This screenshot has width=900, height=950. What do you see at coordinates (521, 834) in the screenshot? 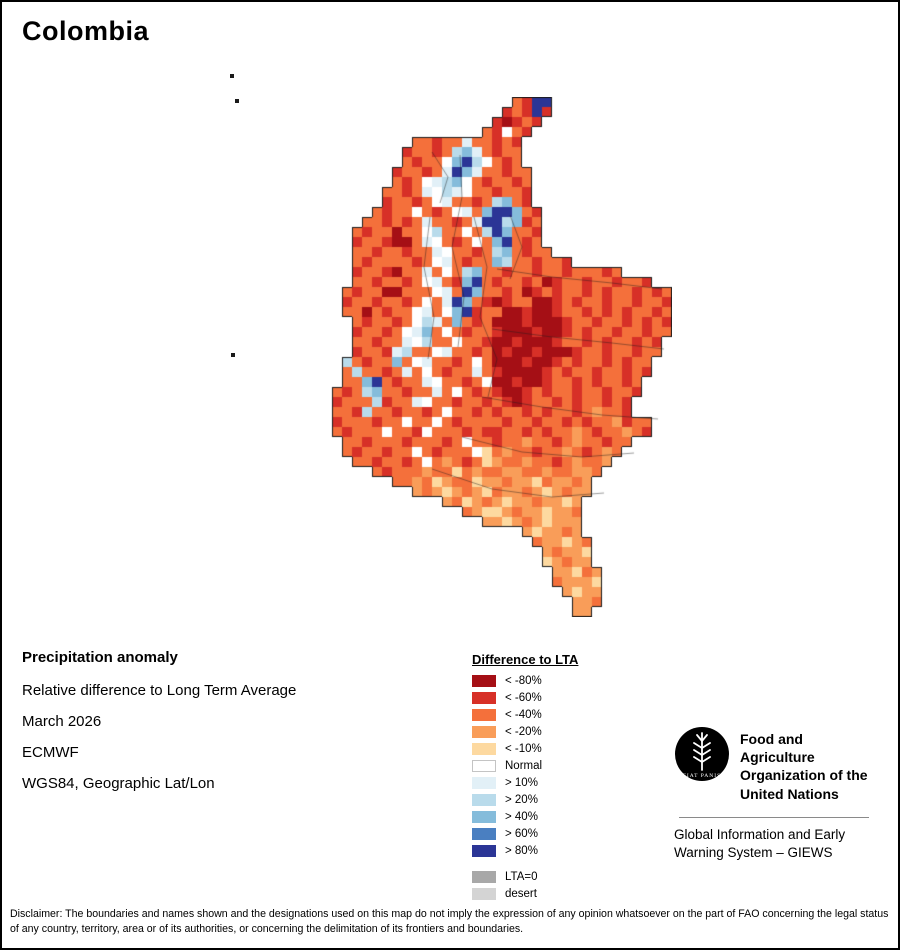
I see `legend-label: > 60%` at bounding box center [521, 834].